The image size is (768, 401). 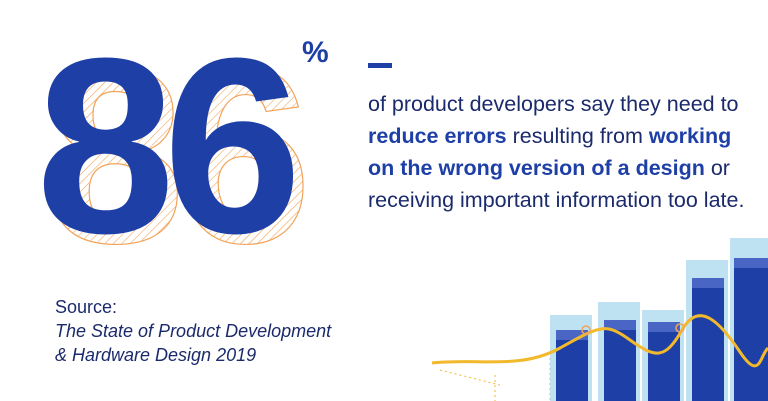 I want to click on description-bold-1: reduce errors, so click(x=437, y=136).